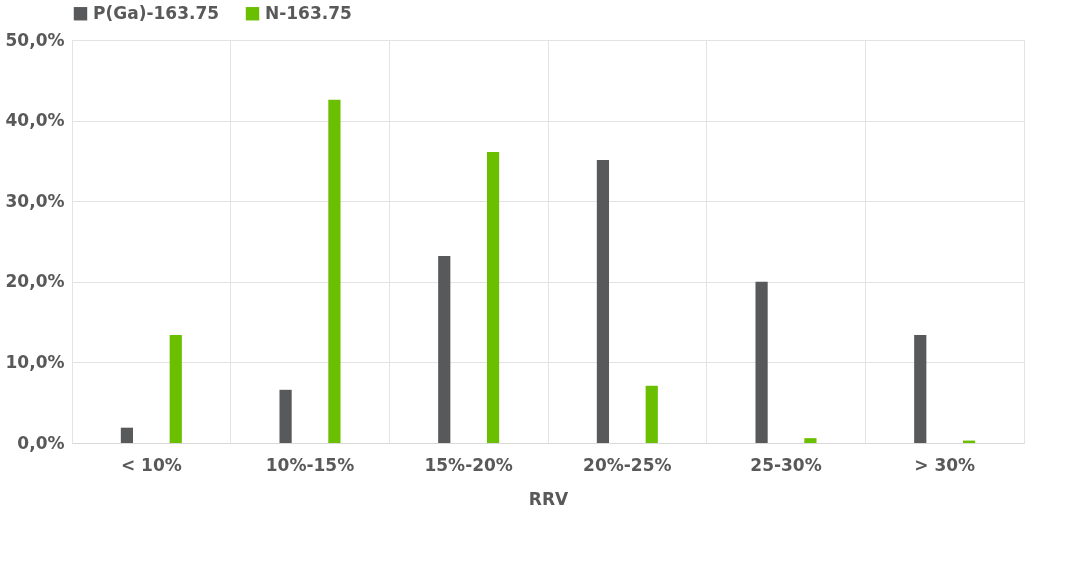 Image resolution: width=1071 pixels, height=573 pixels. What do you see at coordinates (35, 200) in the screenshot?
I see `y-tick-label: 30,0%` at bounding box center [35, 200].